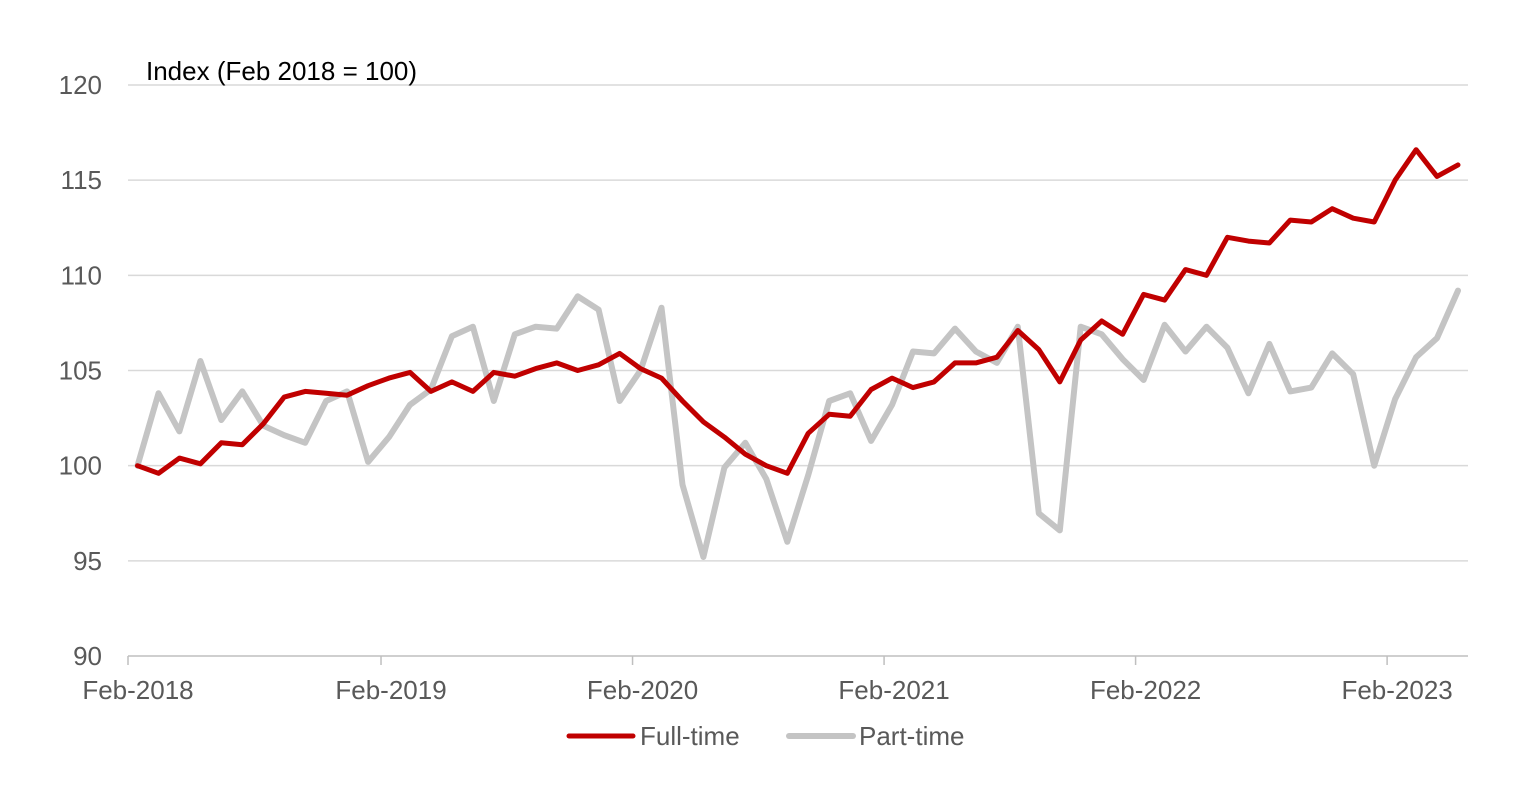  Describe the element at coordinates (81, 275) in the screenshot. I see `y-tick-label: 110` at that location.